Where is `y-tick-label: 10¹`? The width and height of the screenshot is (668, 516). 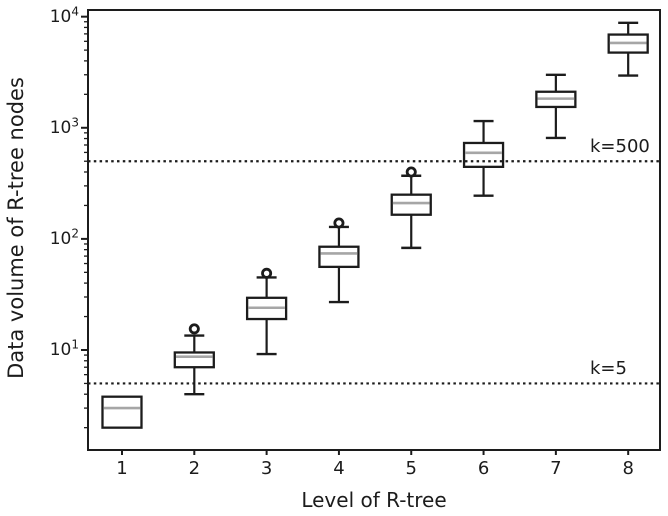 y-tick-label: 10¹ is located at coordinates (64, 348).